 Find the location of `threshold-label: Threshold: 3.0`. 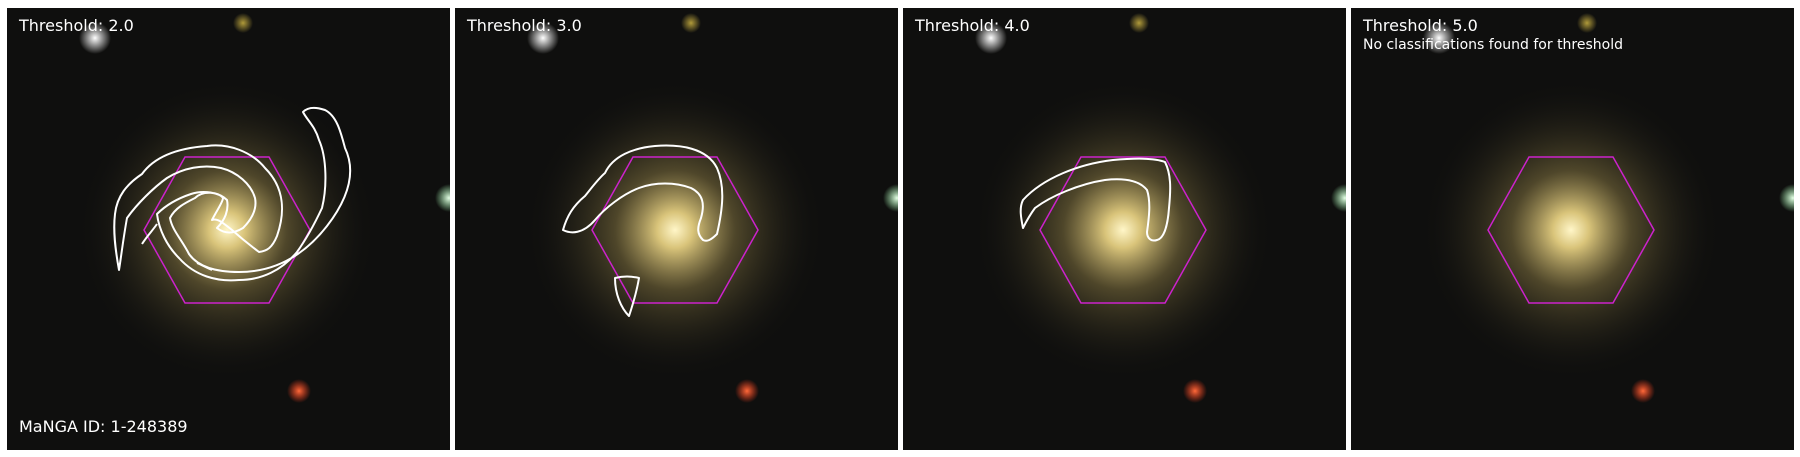

threshold-label: Threshold: 3.0 is located at coordinates (524, 25).